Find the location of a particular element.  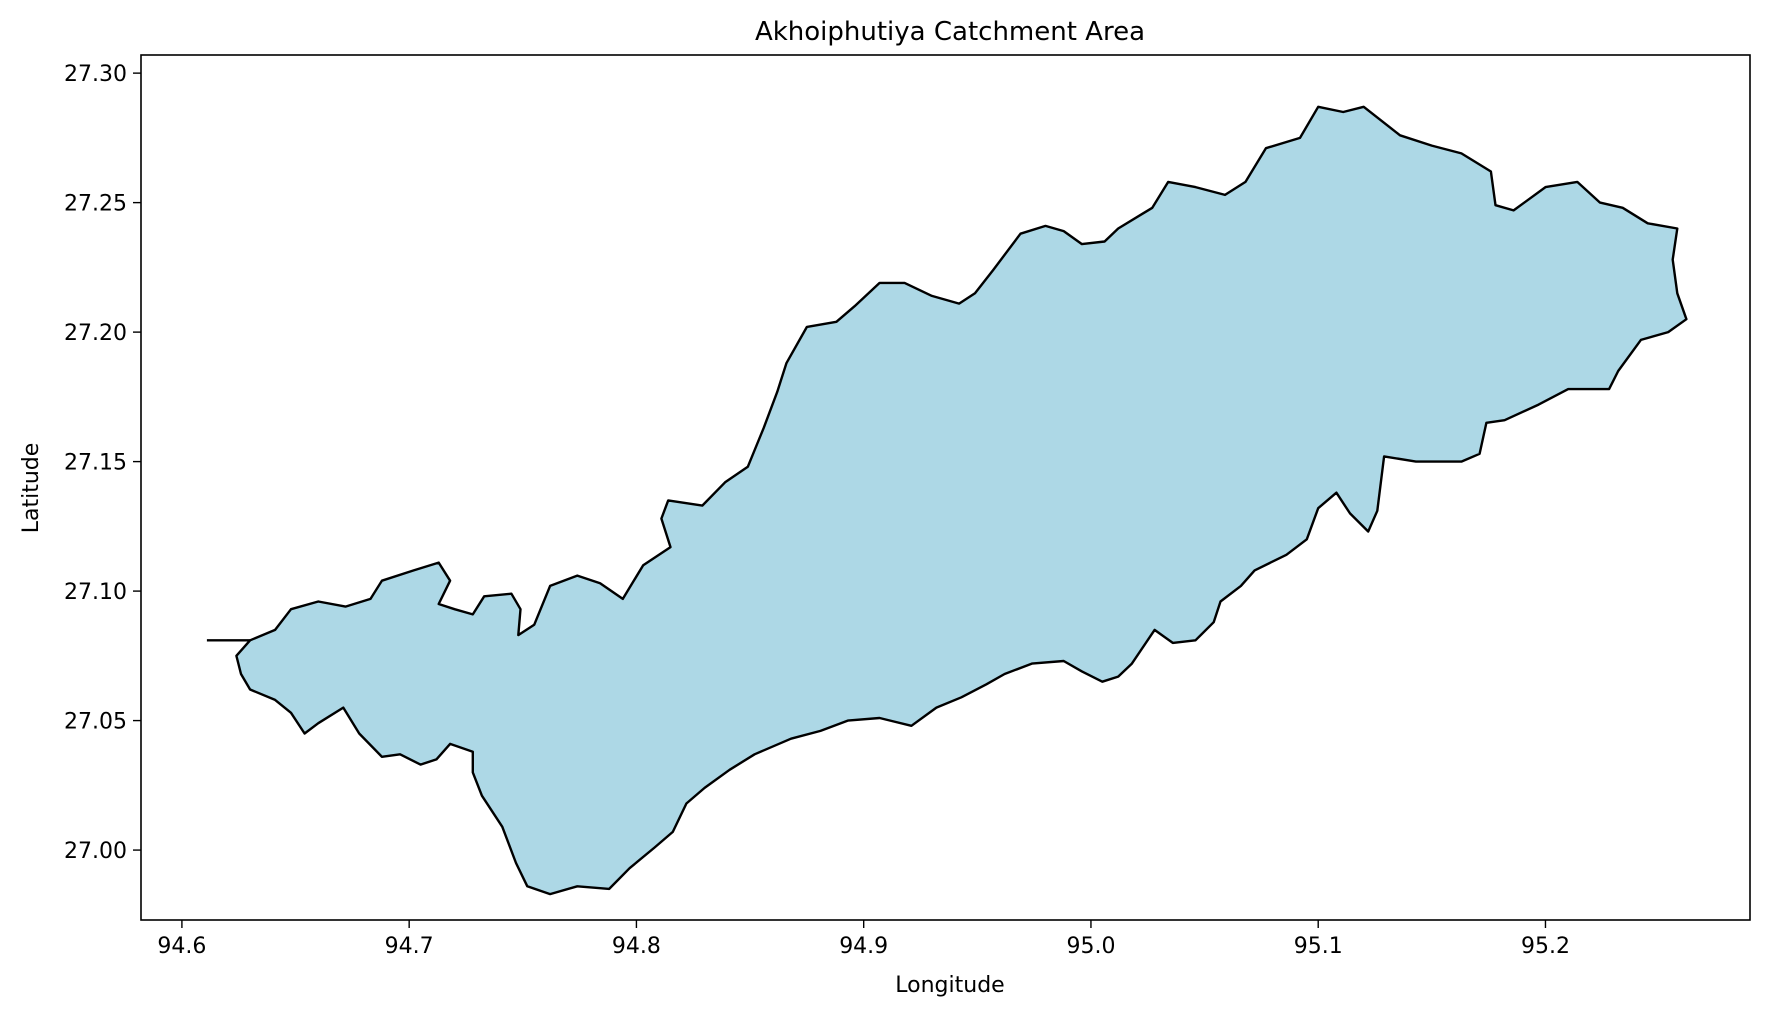

x-axis-label: Longitude is located at coordinates (949, 985).